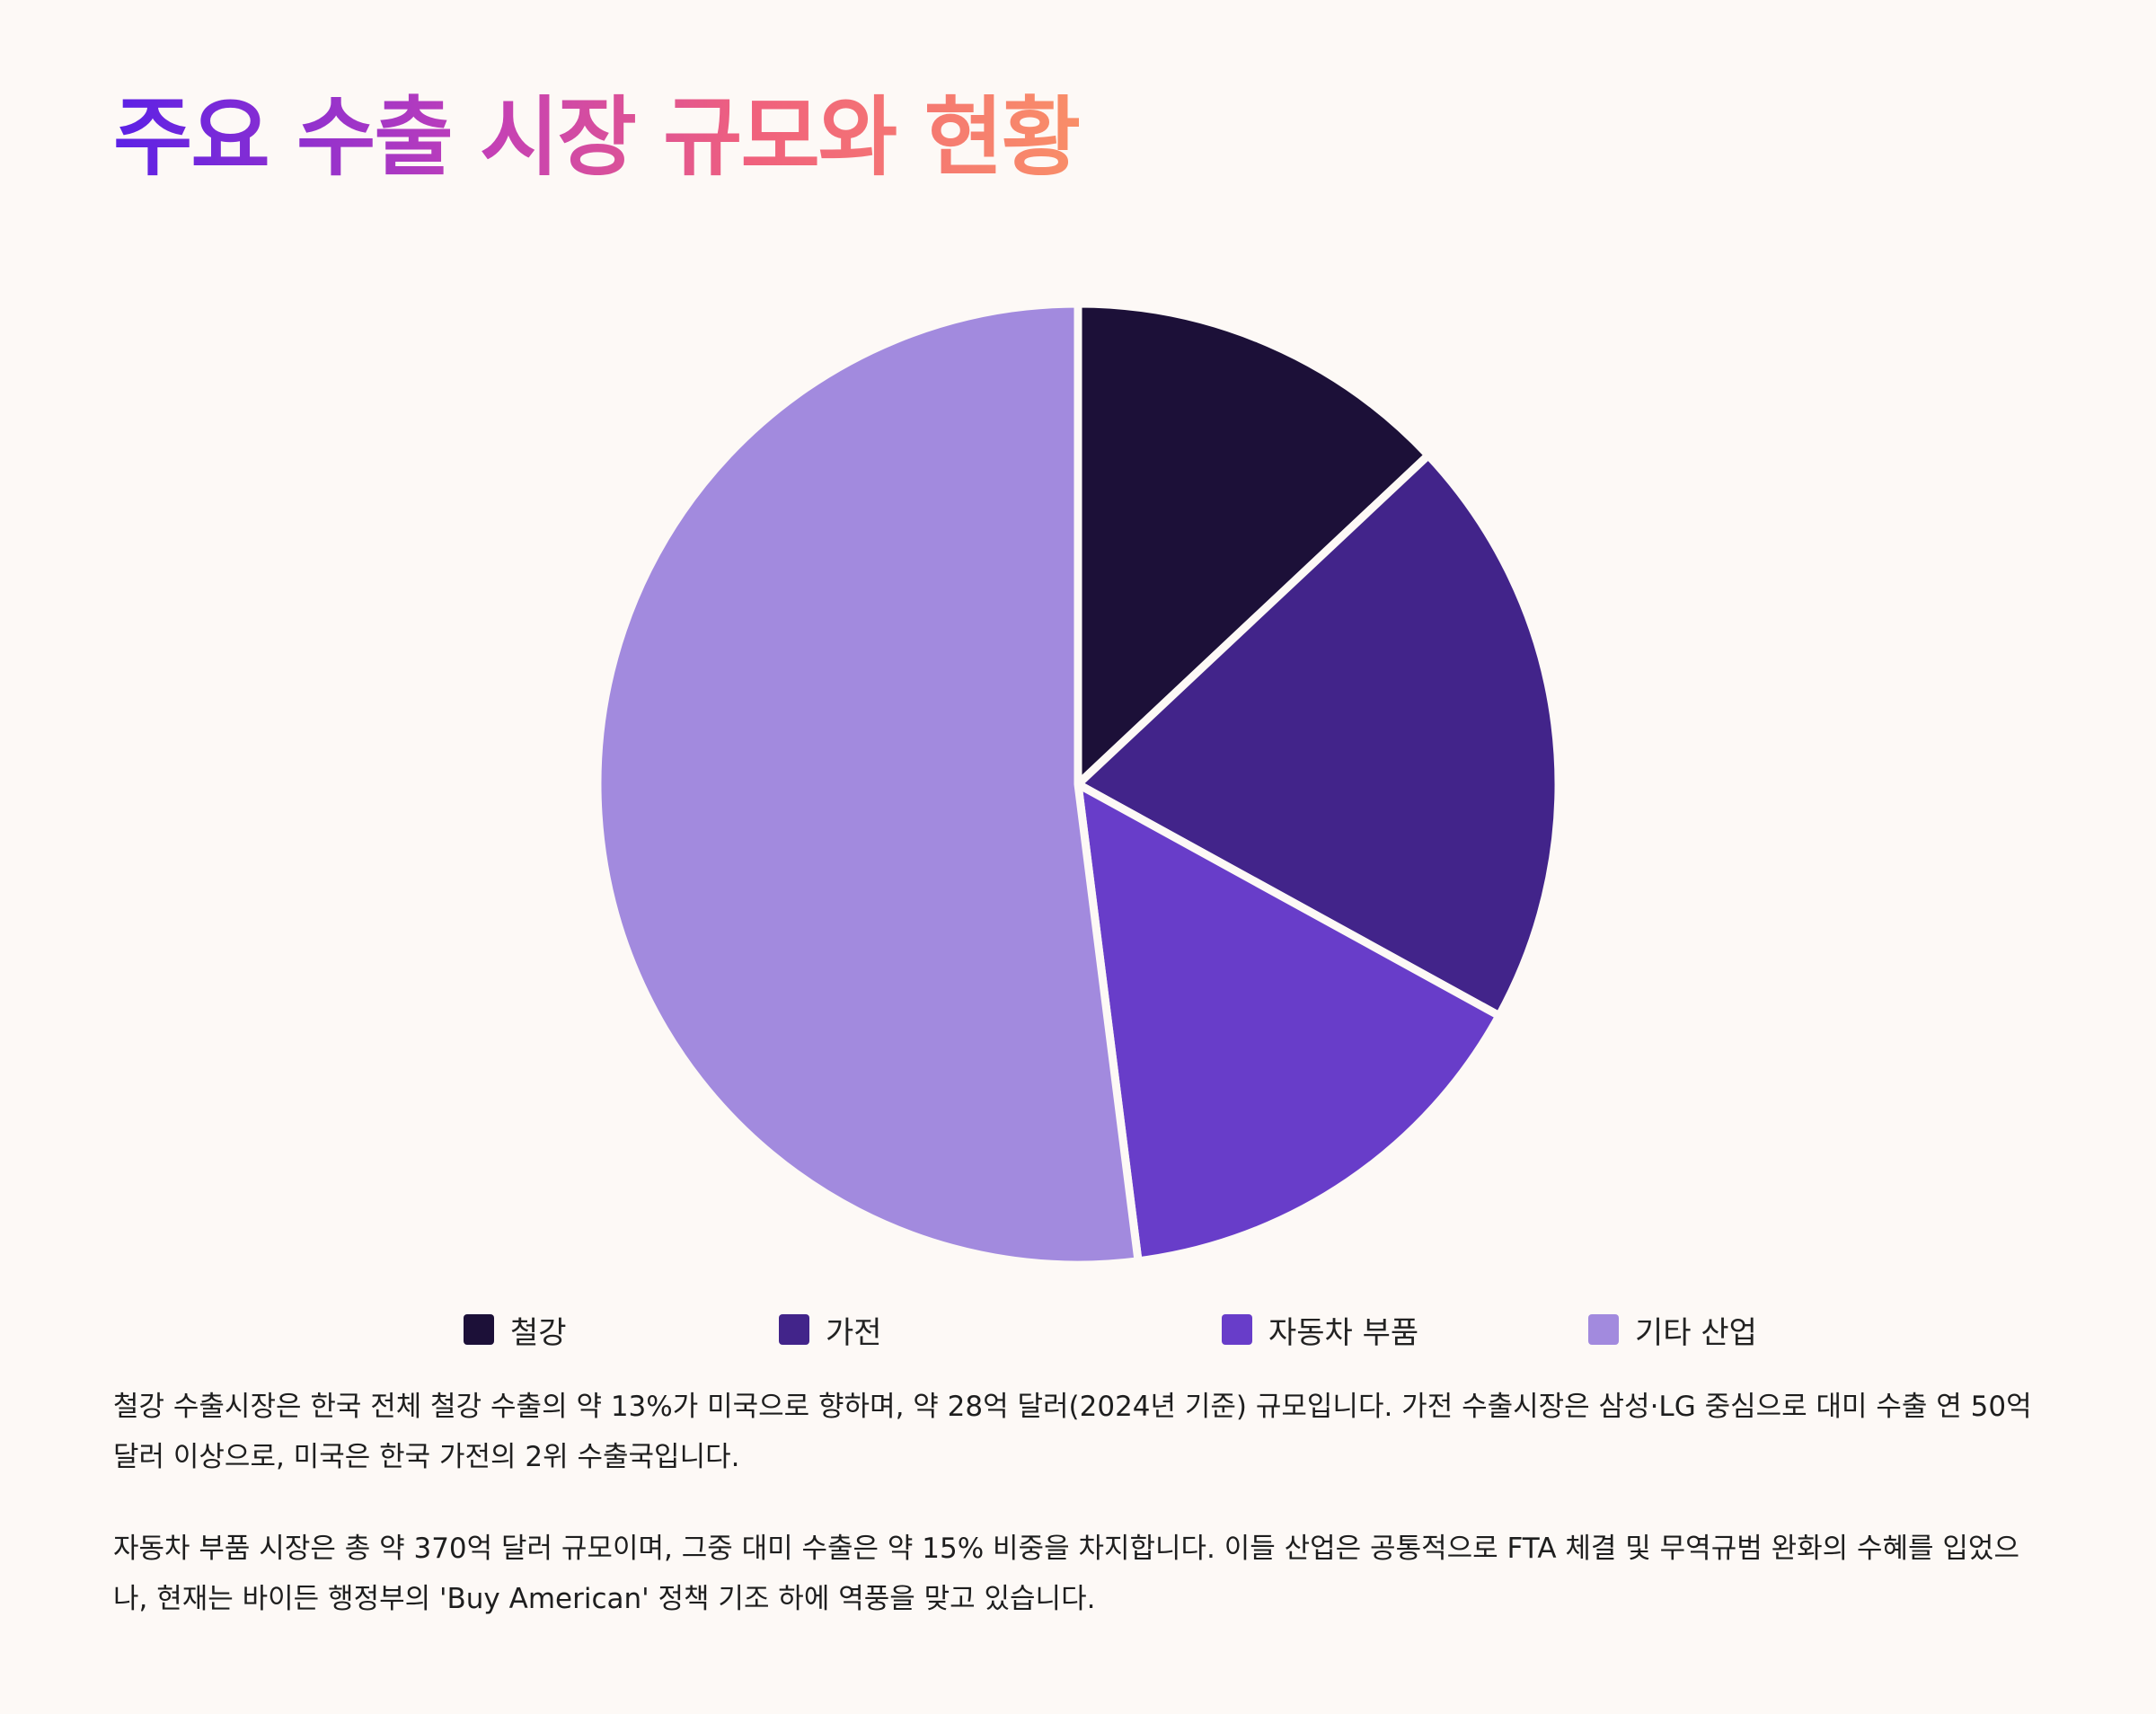 This screenshot has width=2156, height=1714. I want to click on legend-label: 철강, so click(539, 1332).